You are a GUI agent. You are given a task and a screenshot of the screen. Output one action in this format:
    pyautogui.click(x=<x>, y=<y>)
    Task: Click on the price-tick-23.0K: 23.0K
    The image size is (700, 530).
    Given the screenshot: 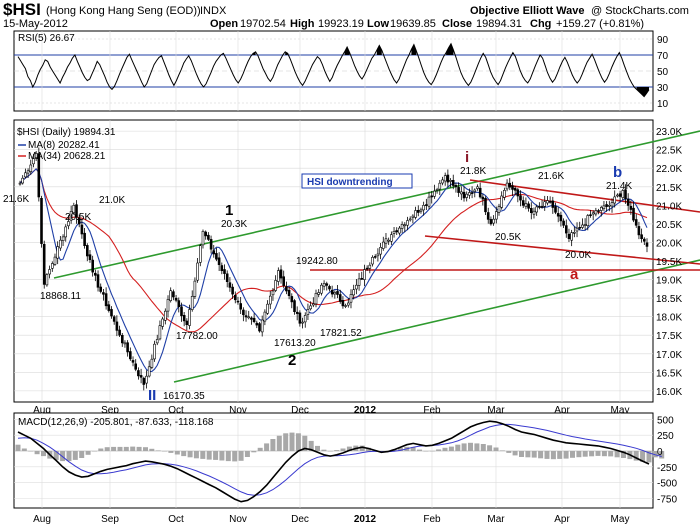 What is the action you would take?
    pyautogui.click(x=669, y=132)
    